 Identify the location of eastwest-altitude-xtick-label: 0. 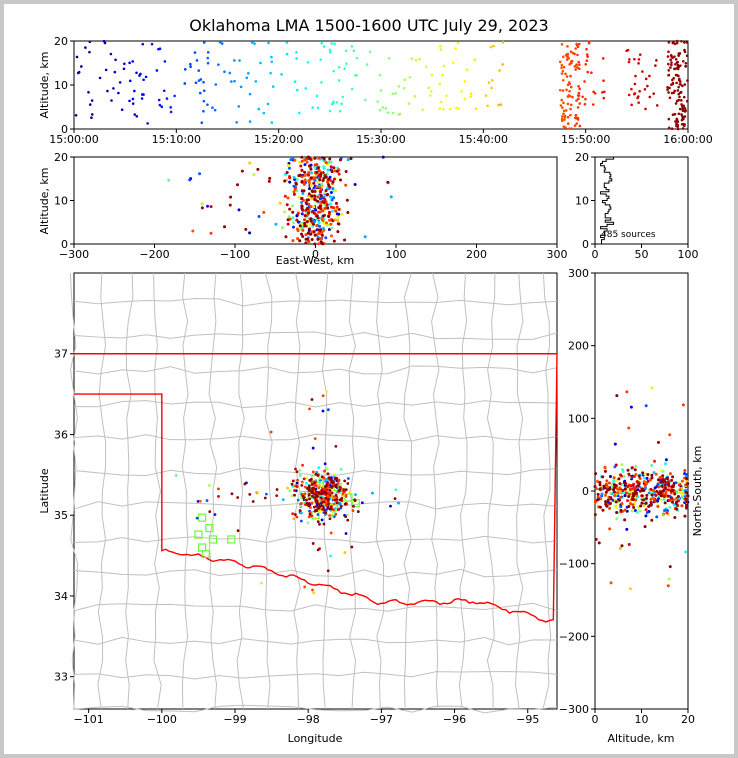
(315, 254).